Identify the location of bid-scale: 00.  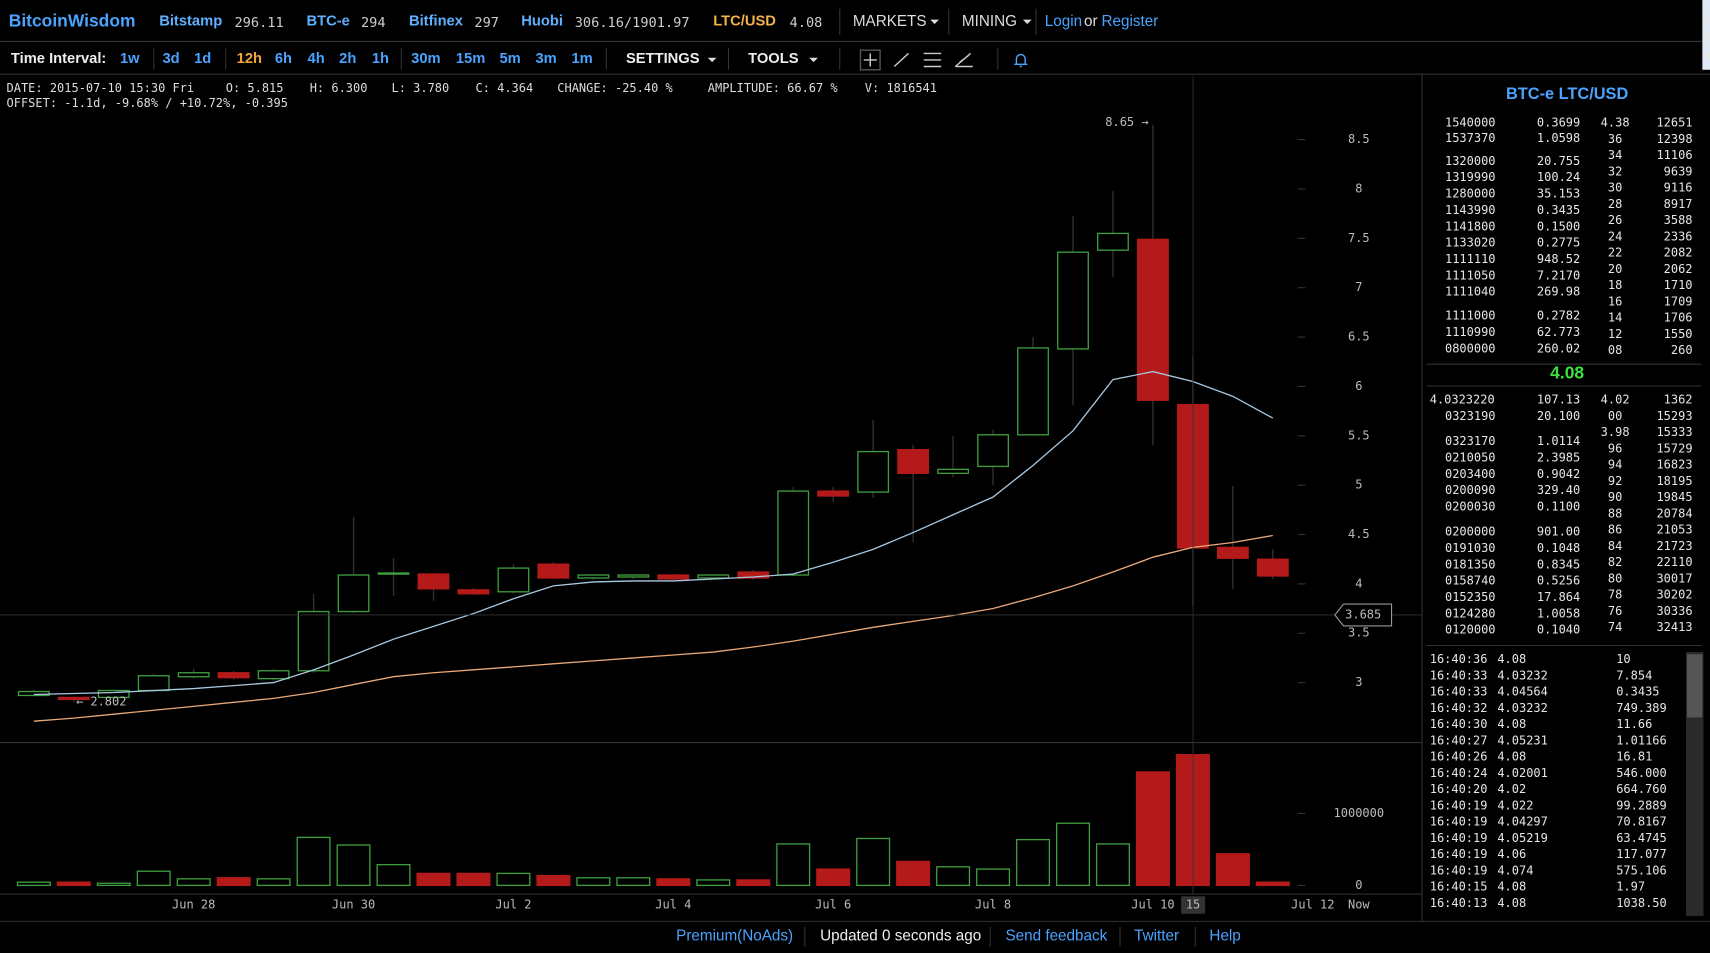
(1615, 416).